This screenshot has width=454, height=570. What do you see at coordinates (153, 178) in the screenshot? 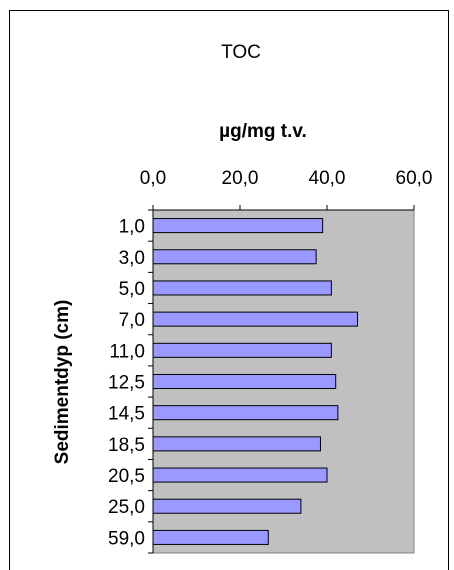
I see `x-tick-label: 0,0` at bounding box center [153, 178].